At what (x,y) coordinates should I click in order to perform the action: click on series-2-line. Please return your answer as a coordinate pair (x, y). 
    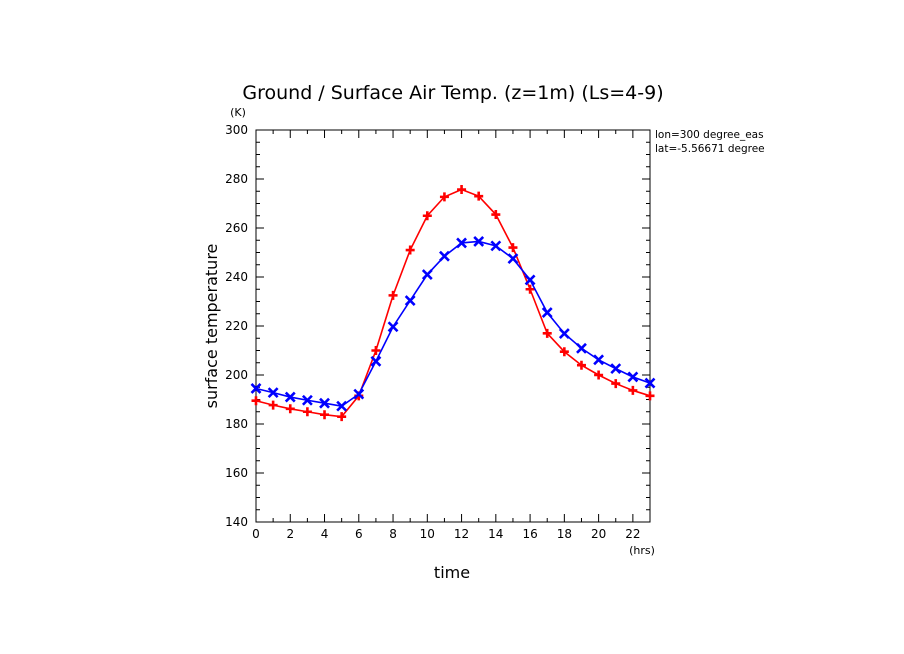
    Looking at the image, I should click on (453, 323).